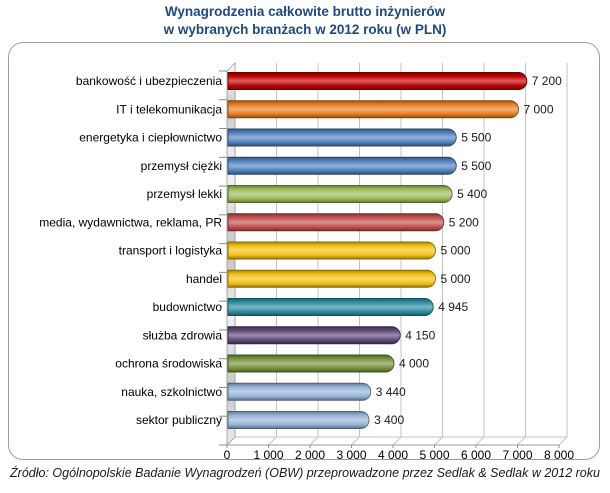 This screenshot has height=493, width=610. I want to click on value-label: 3 440, so click(391, 392).